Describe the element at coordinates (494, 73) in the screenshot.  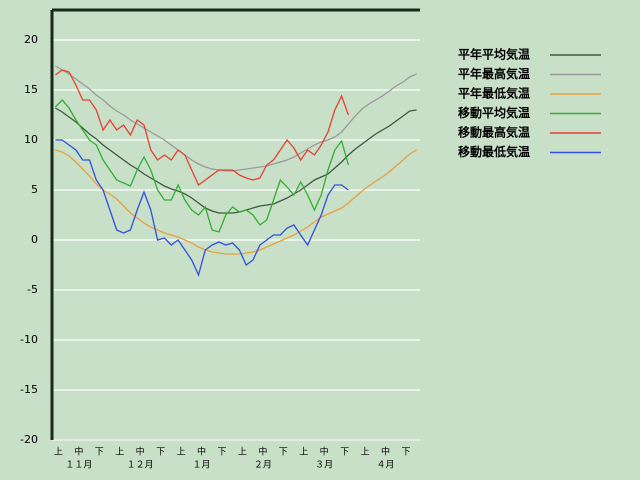
I see `legend-label: 平年最高気温` at that location.